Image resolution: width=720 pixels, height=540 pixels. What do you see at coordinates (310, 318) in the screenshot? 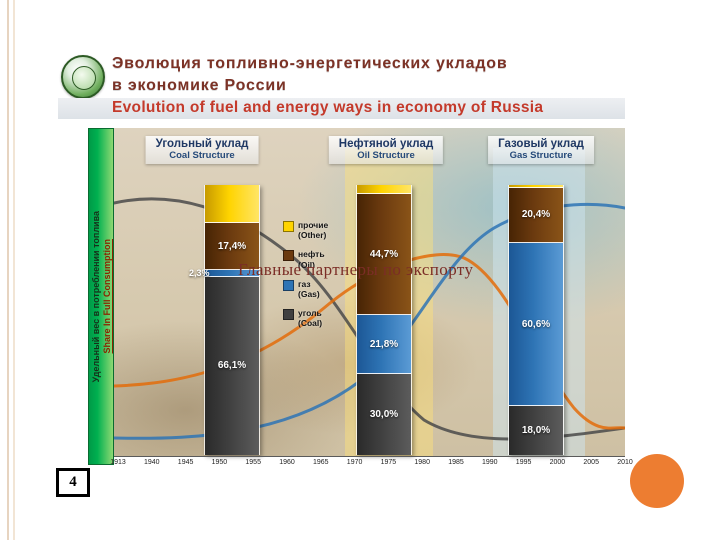
I see `legend-label: уголь (Coal)` at bounding box center [310, 318].